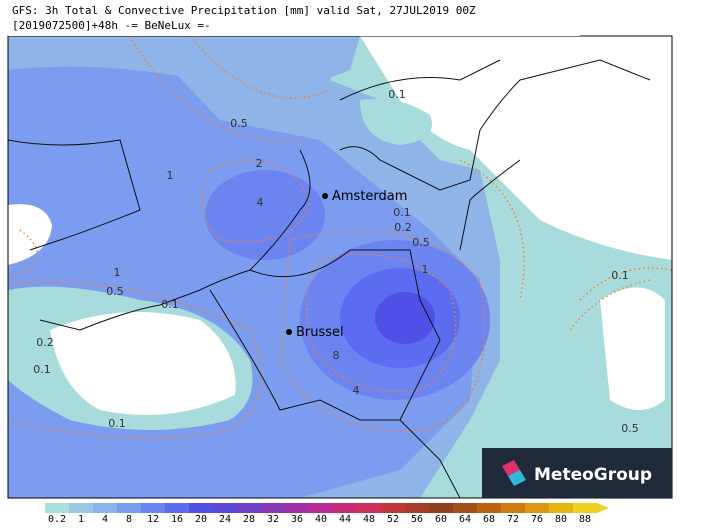  What do you see at coordinates (561, 519) in the screenshot?
I see `colorbar-label: 80` at bounding box center [561, 519].